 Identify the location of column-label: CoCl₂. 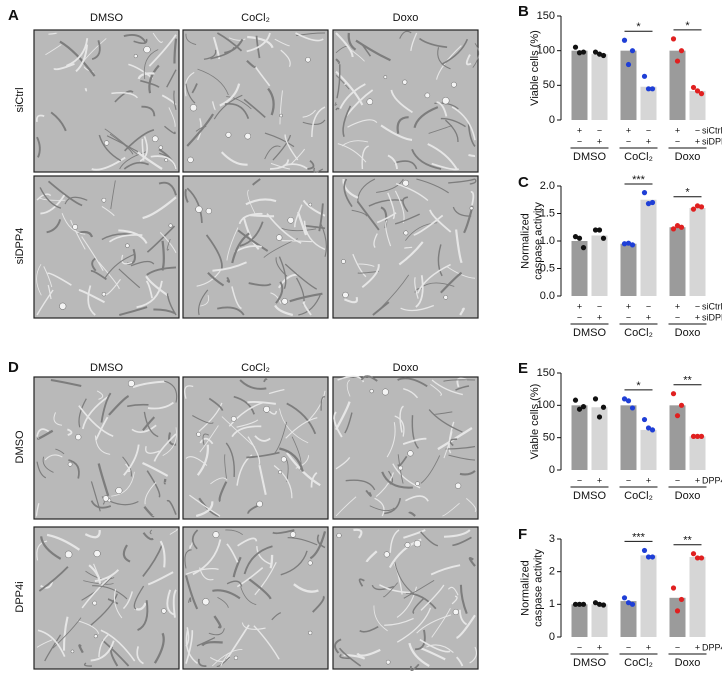
(255, 18).